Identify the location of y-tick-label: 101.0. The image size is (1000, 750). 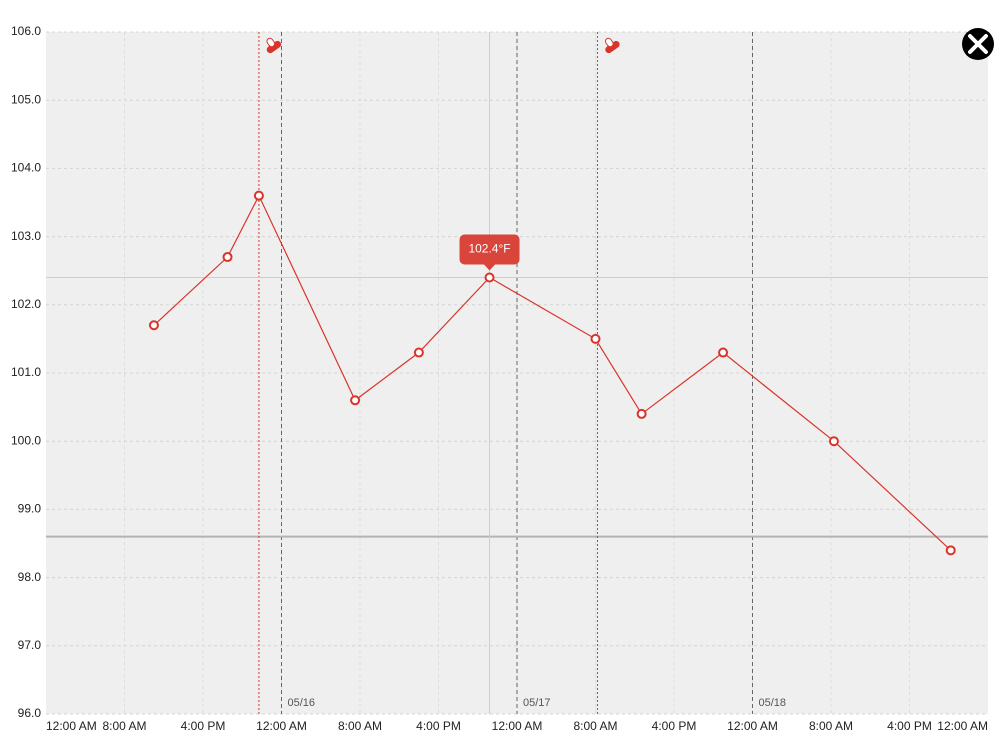
(26, 372).